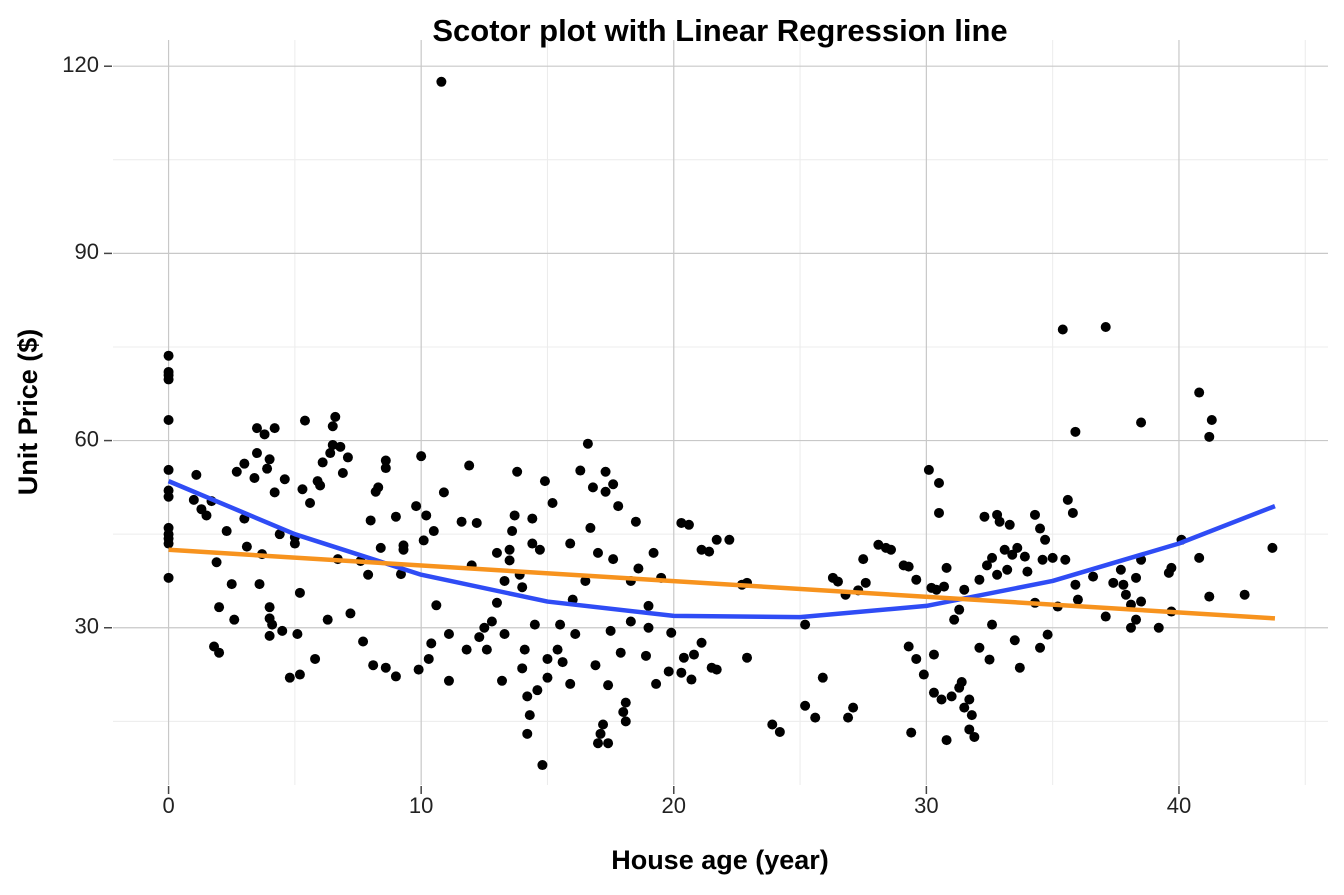 Image resolution: width=1344 pixels, height=895 pixels. Describe the element at coordinates (721, 549) in the screenshot. I see `fit-line` at that location.